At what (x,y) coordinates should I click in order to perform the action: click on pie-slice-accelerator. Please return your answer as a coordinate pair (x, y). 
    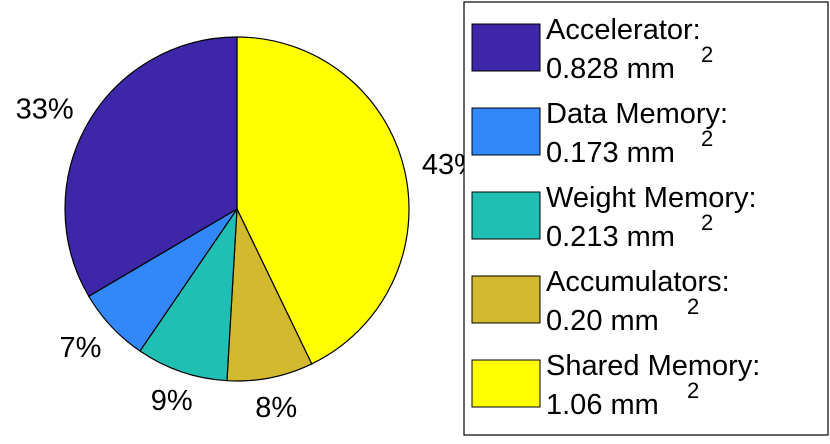
    Looking at the image, I should click on (151, 167).